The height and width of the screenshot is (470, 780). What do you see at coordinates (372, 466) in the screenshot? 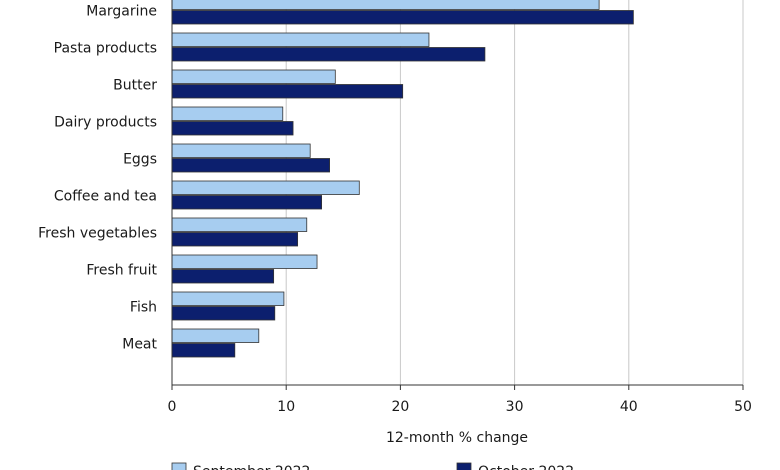
I see `legend: September 2022 October 2022` at bounding box center [372, 466].